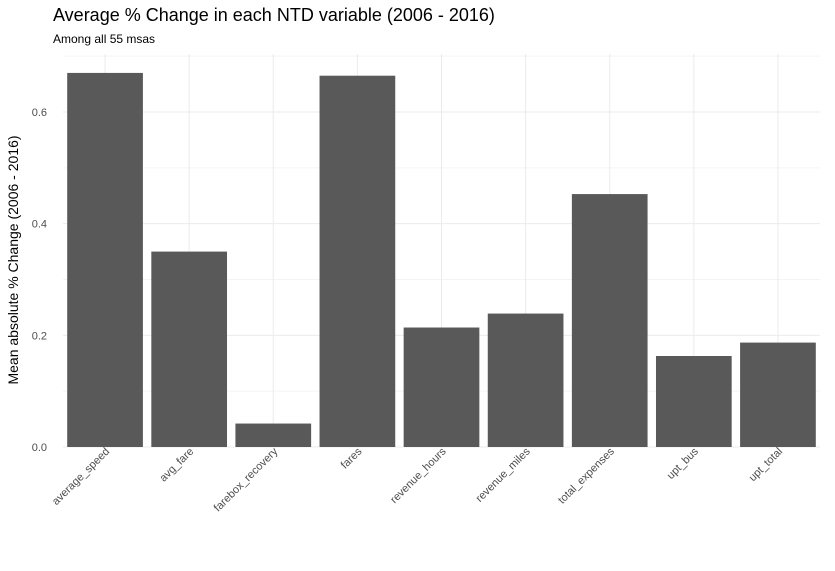 The image size is (835, 571). What do you see at coordinates (189, 349) in the screenshot?
I see `bar-avg-fare` at bounding box center [189, 349].